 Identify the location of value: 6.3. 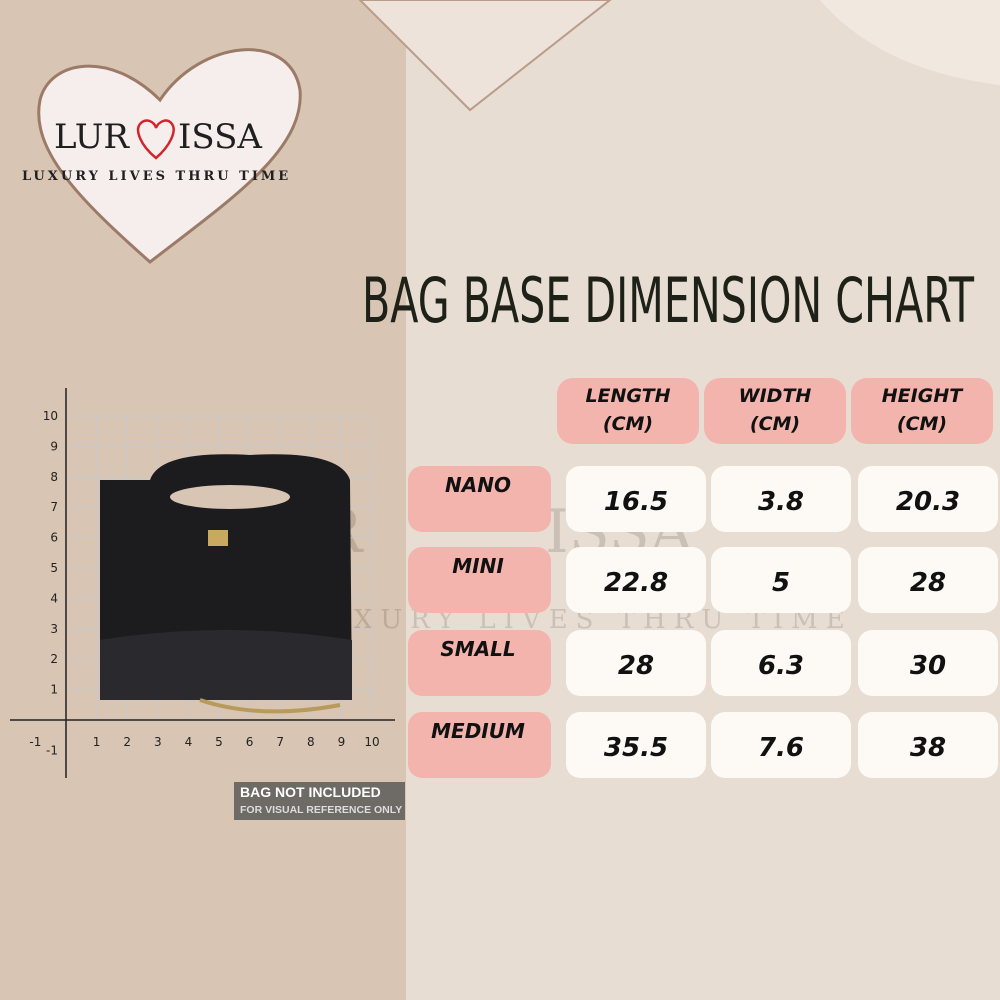
(781, 666).